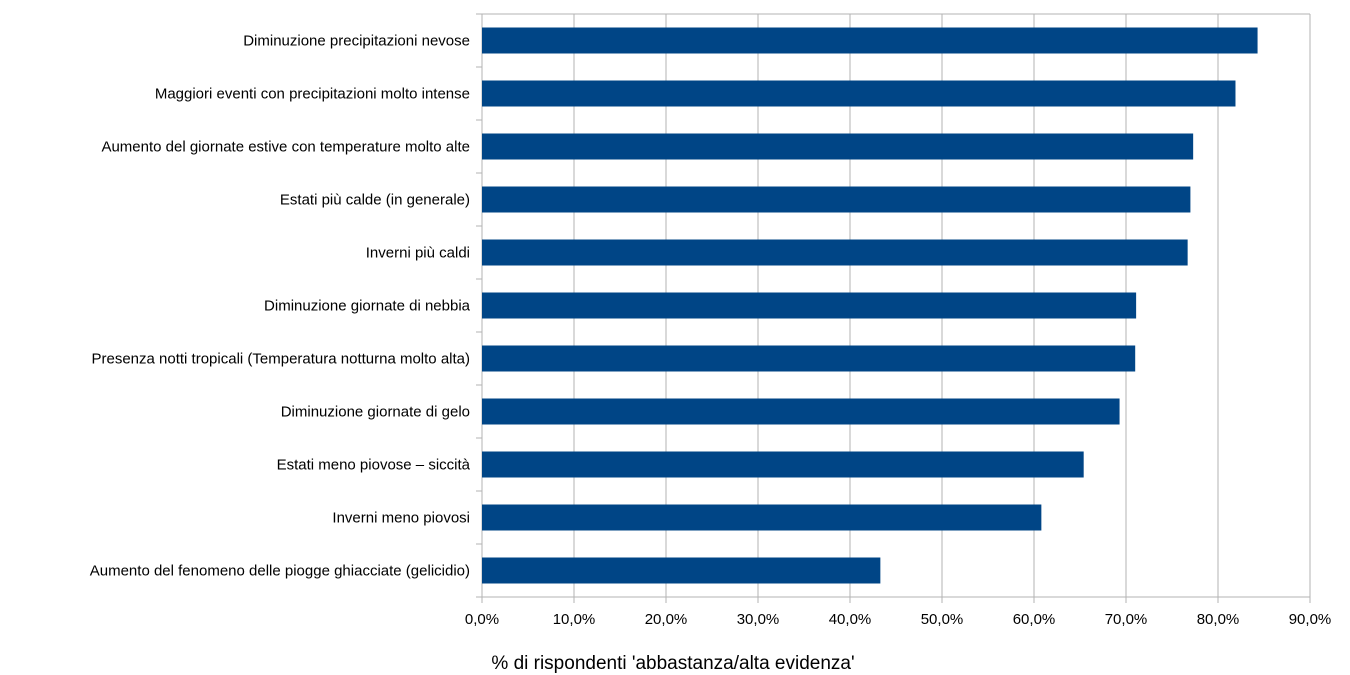 The image size is (1350, 675). Describe the element at coordinates (401, 518) in the screenshot. I see `category-label: Inverni meno piovosi` at that location.